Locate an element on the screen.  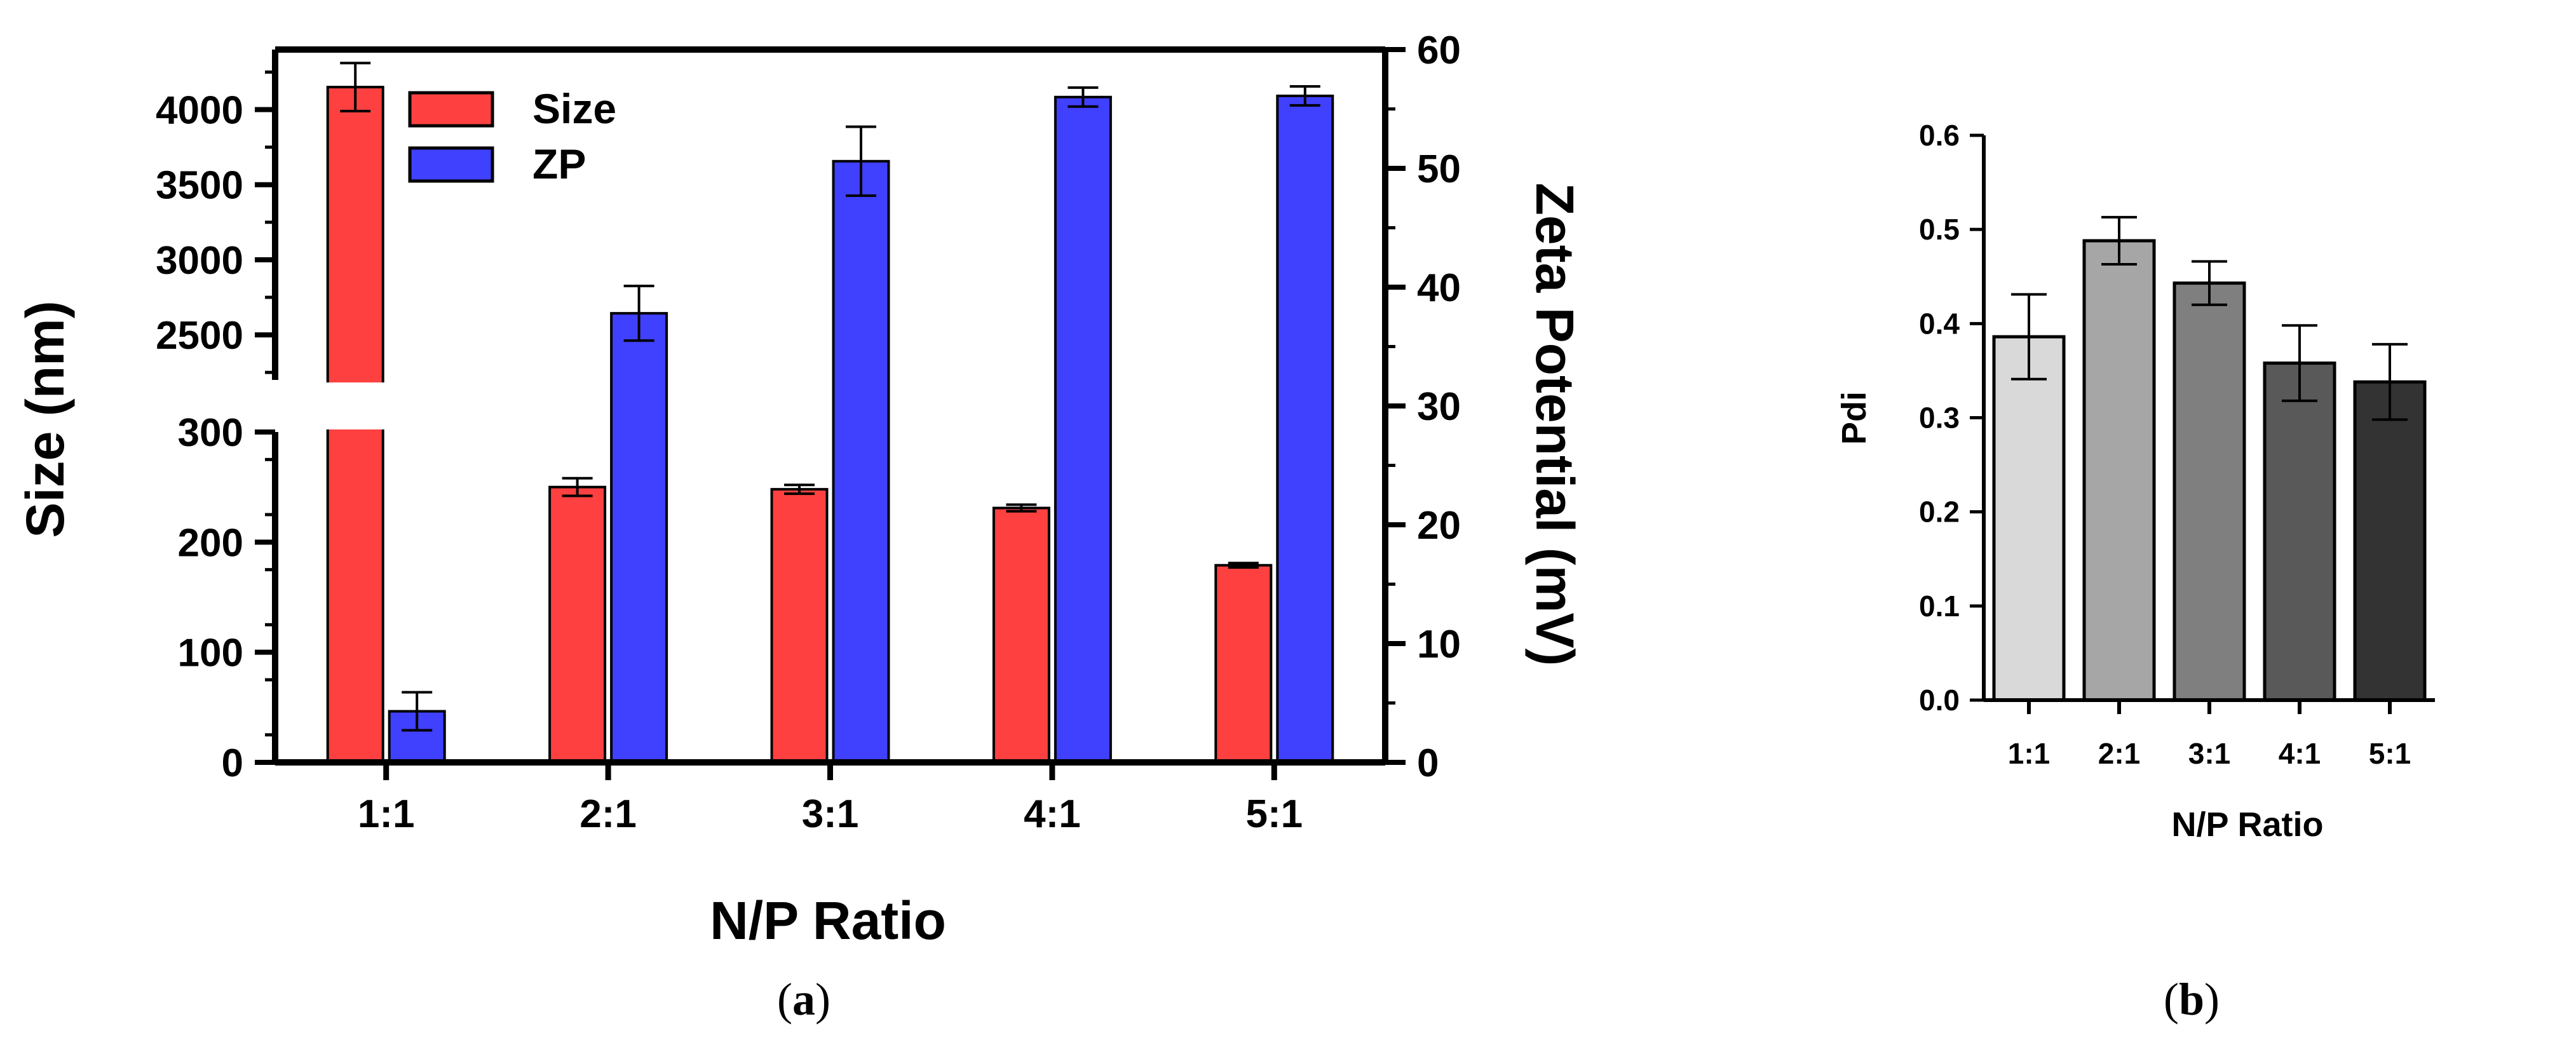
y2-tick-label-40: 40 is located at coordinates (1439, 288).